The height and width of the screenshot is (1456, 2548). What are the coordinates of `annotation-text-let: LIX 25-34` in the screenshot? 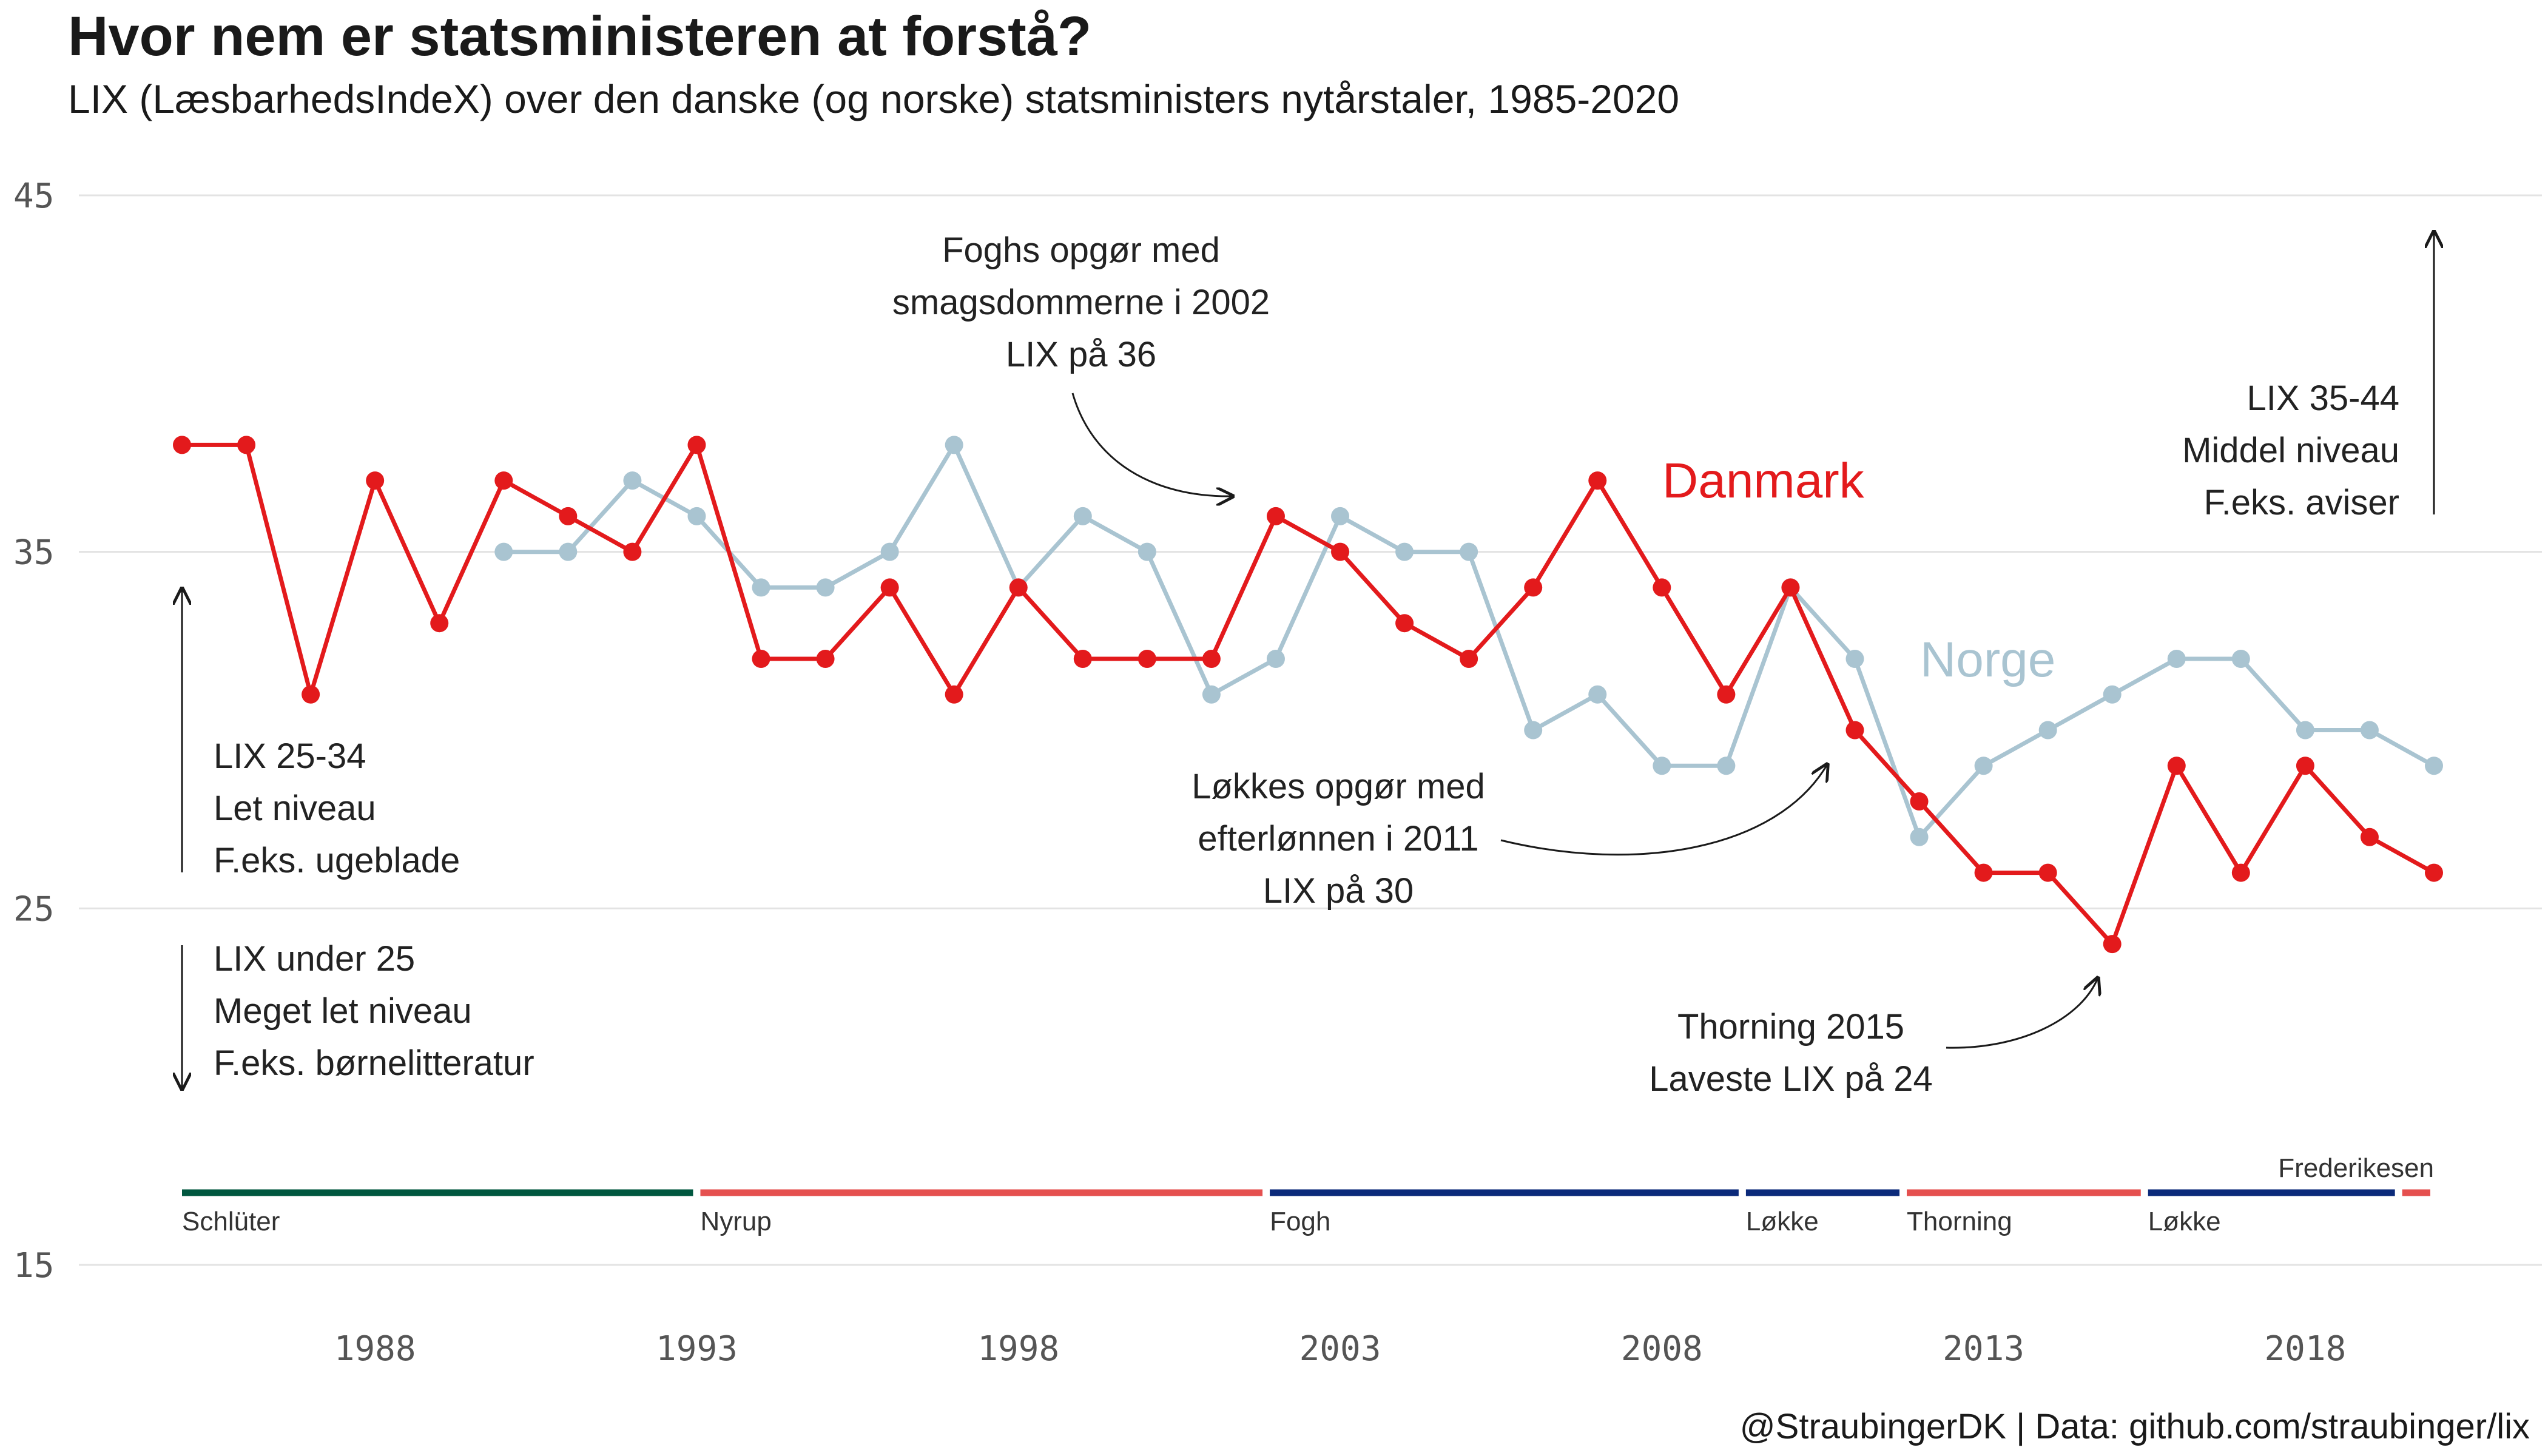 It's located at (290, 756).